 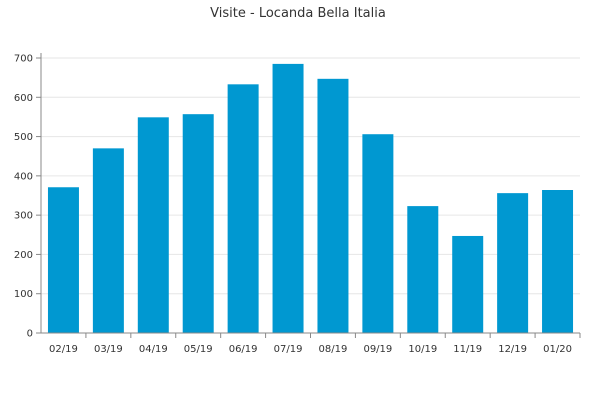 What do you see at coordinates (108, 349) in the screenshot?
I see `x-tick-label: 03/19` at bounding box center [108, 349].